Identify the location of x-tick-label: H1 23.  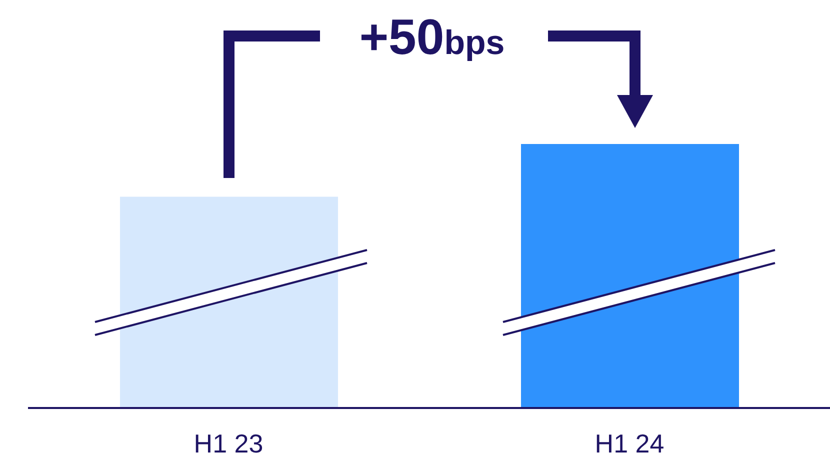
(229, 443).